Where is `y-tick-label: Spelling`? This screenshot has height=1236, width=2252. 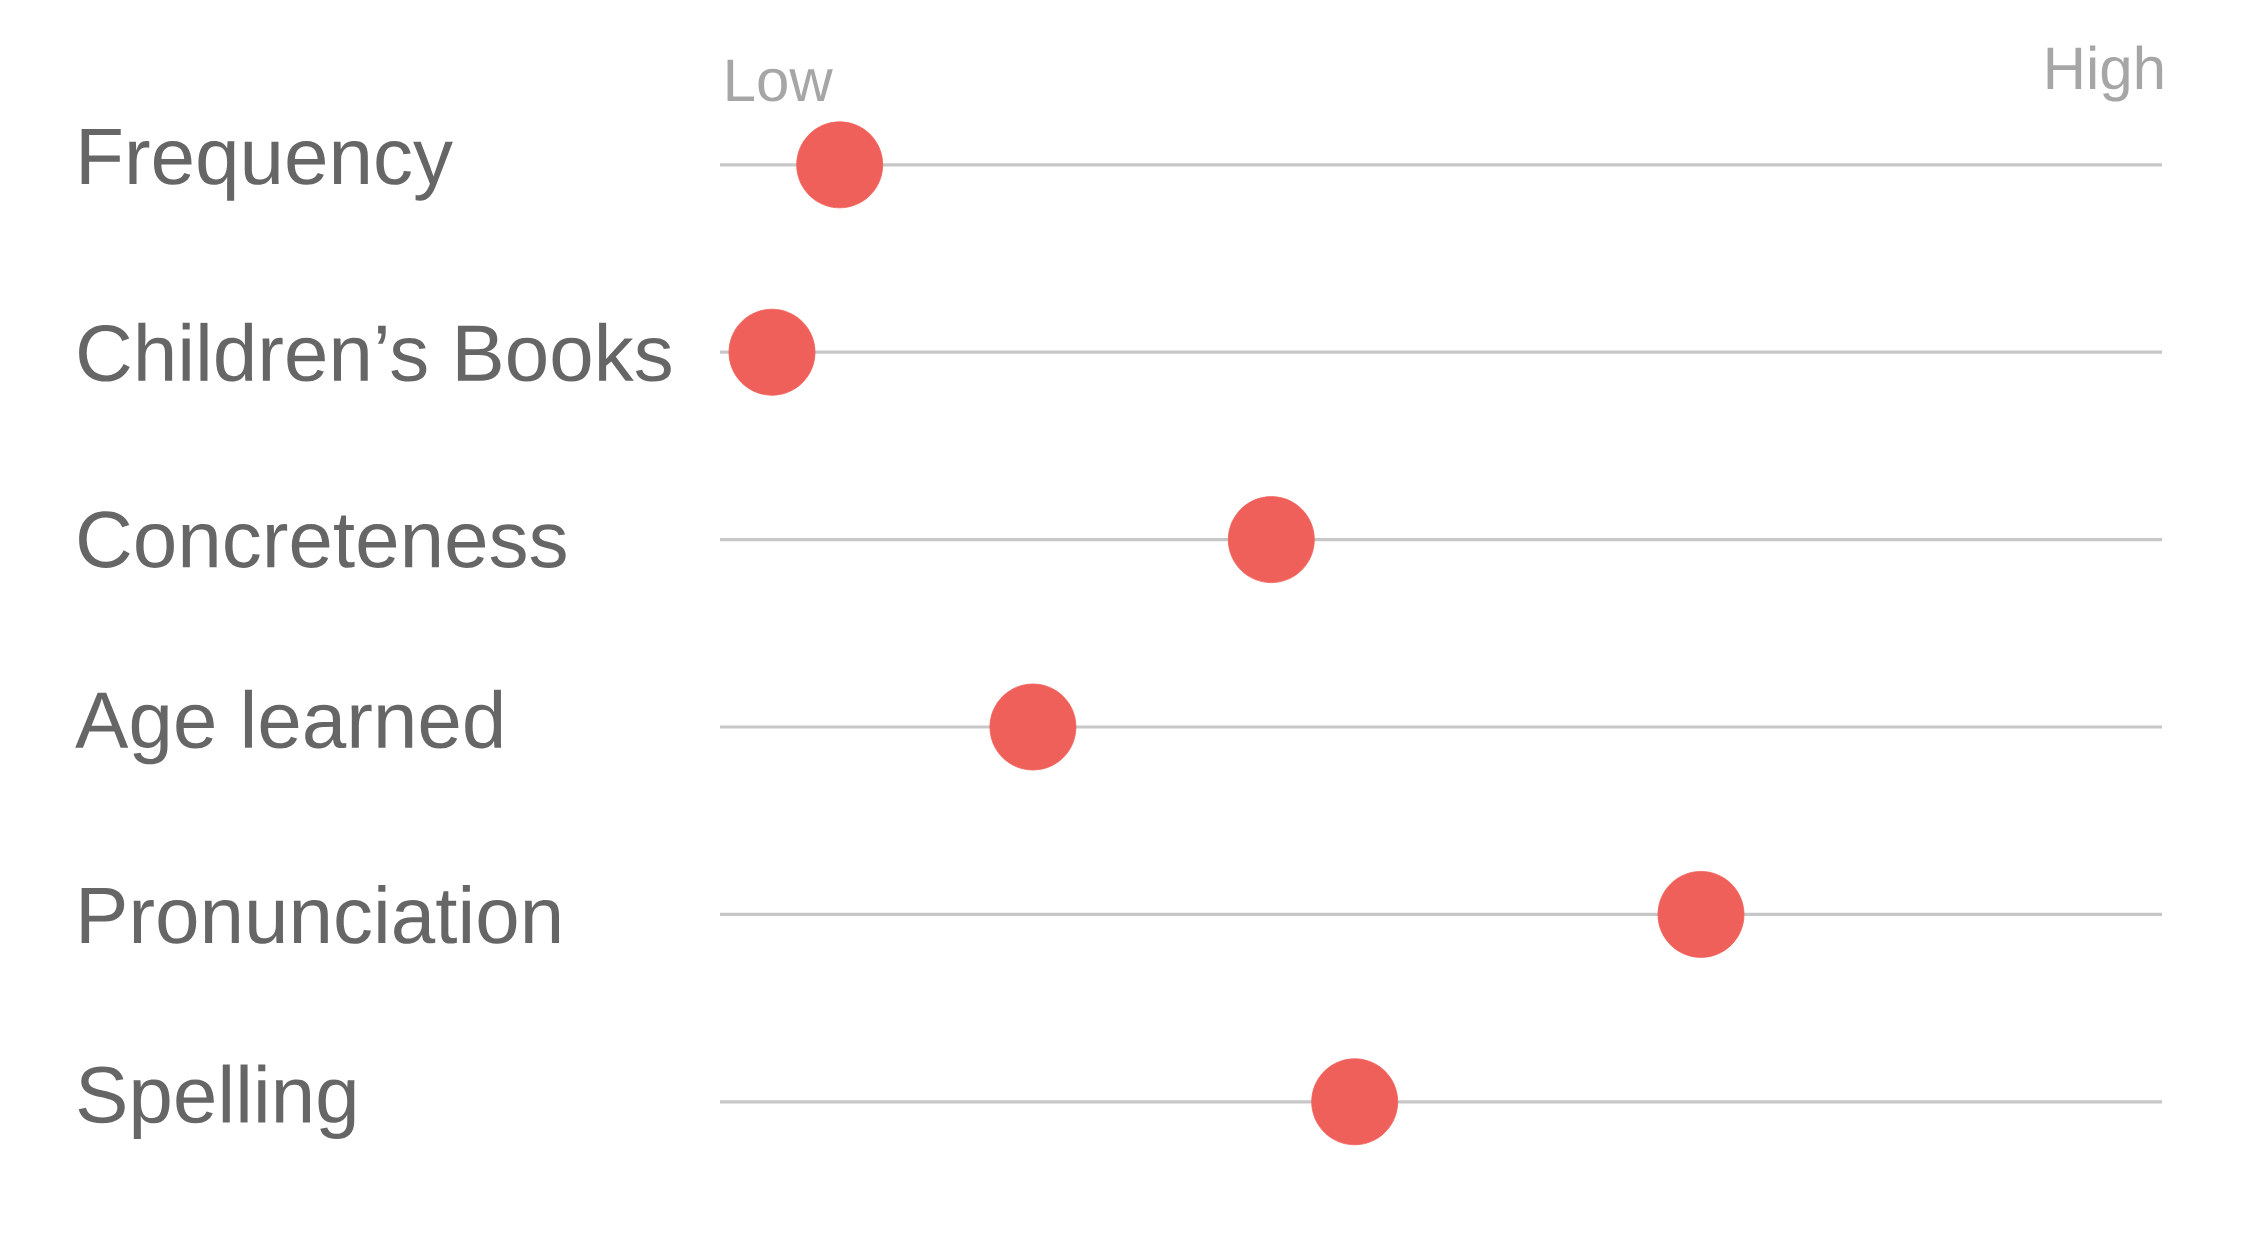 y-tick-label: Spelling is located at coordinates (216, 1102).